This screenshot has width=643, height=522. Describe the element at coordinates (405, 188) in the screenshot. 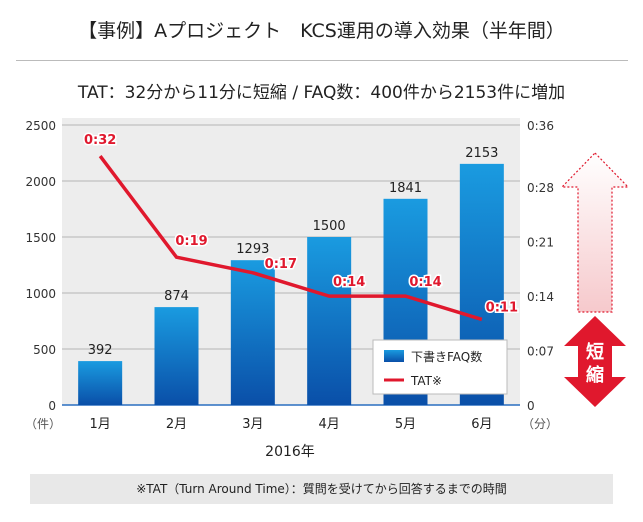

I see `bar-value-label: 1841` at that location.